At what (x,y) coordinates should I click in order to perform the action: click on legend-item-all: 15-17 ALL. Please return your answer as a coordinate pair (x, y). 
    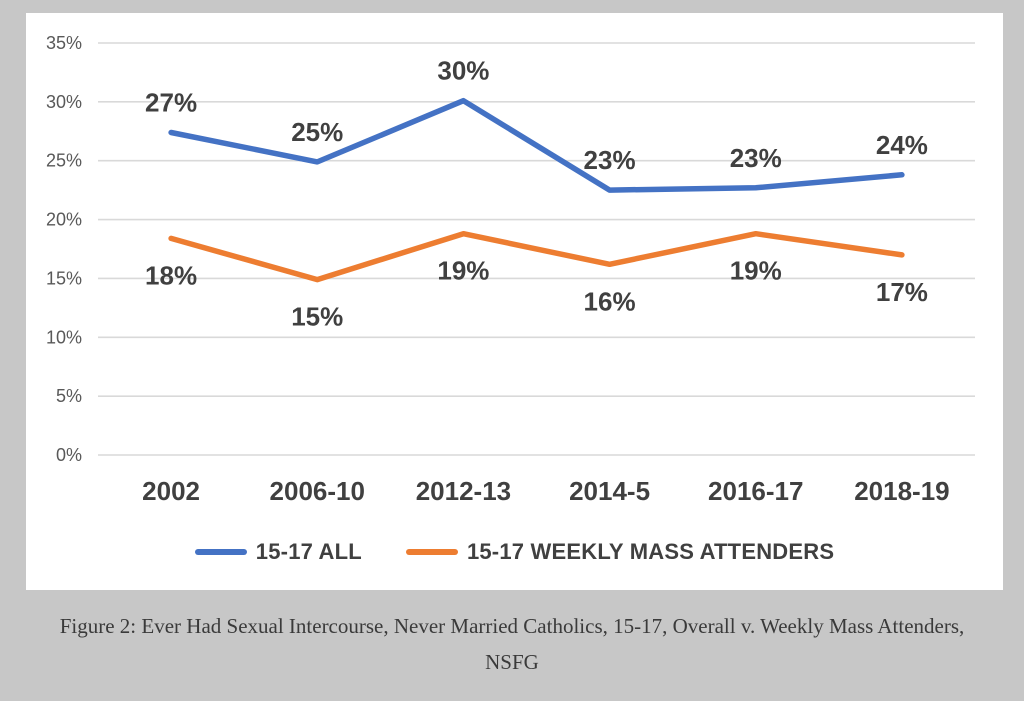
    Looking at the image, I should click on (278, 552).